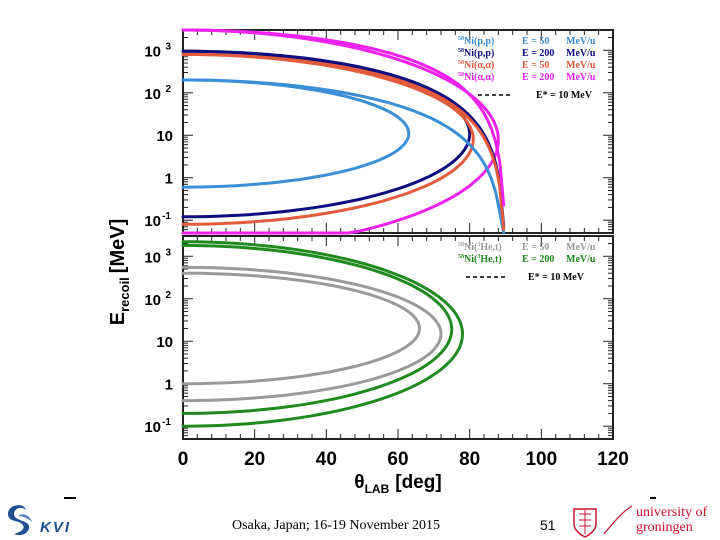 The image size is (720, 540). I want to click on decor-dash-right, so click(653, 498).